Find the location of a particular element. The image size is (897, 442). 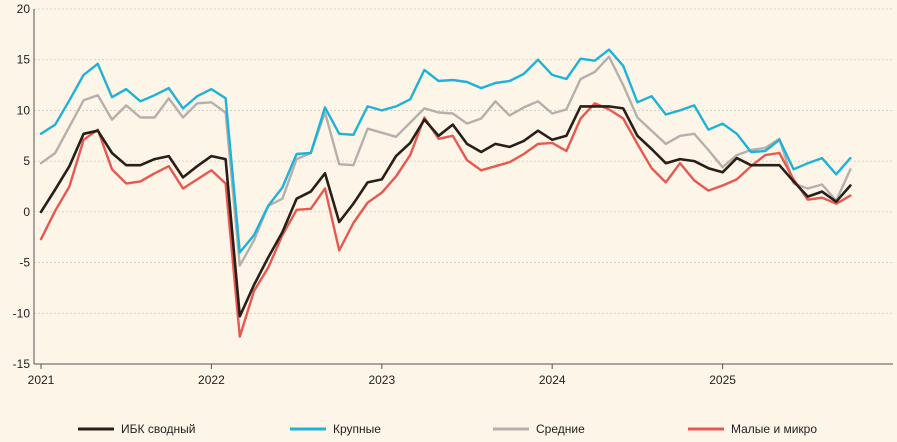

y-tick-label: 20 is located at coordinates (24, 9).